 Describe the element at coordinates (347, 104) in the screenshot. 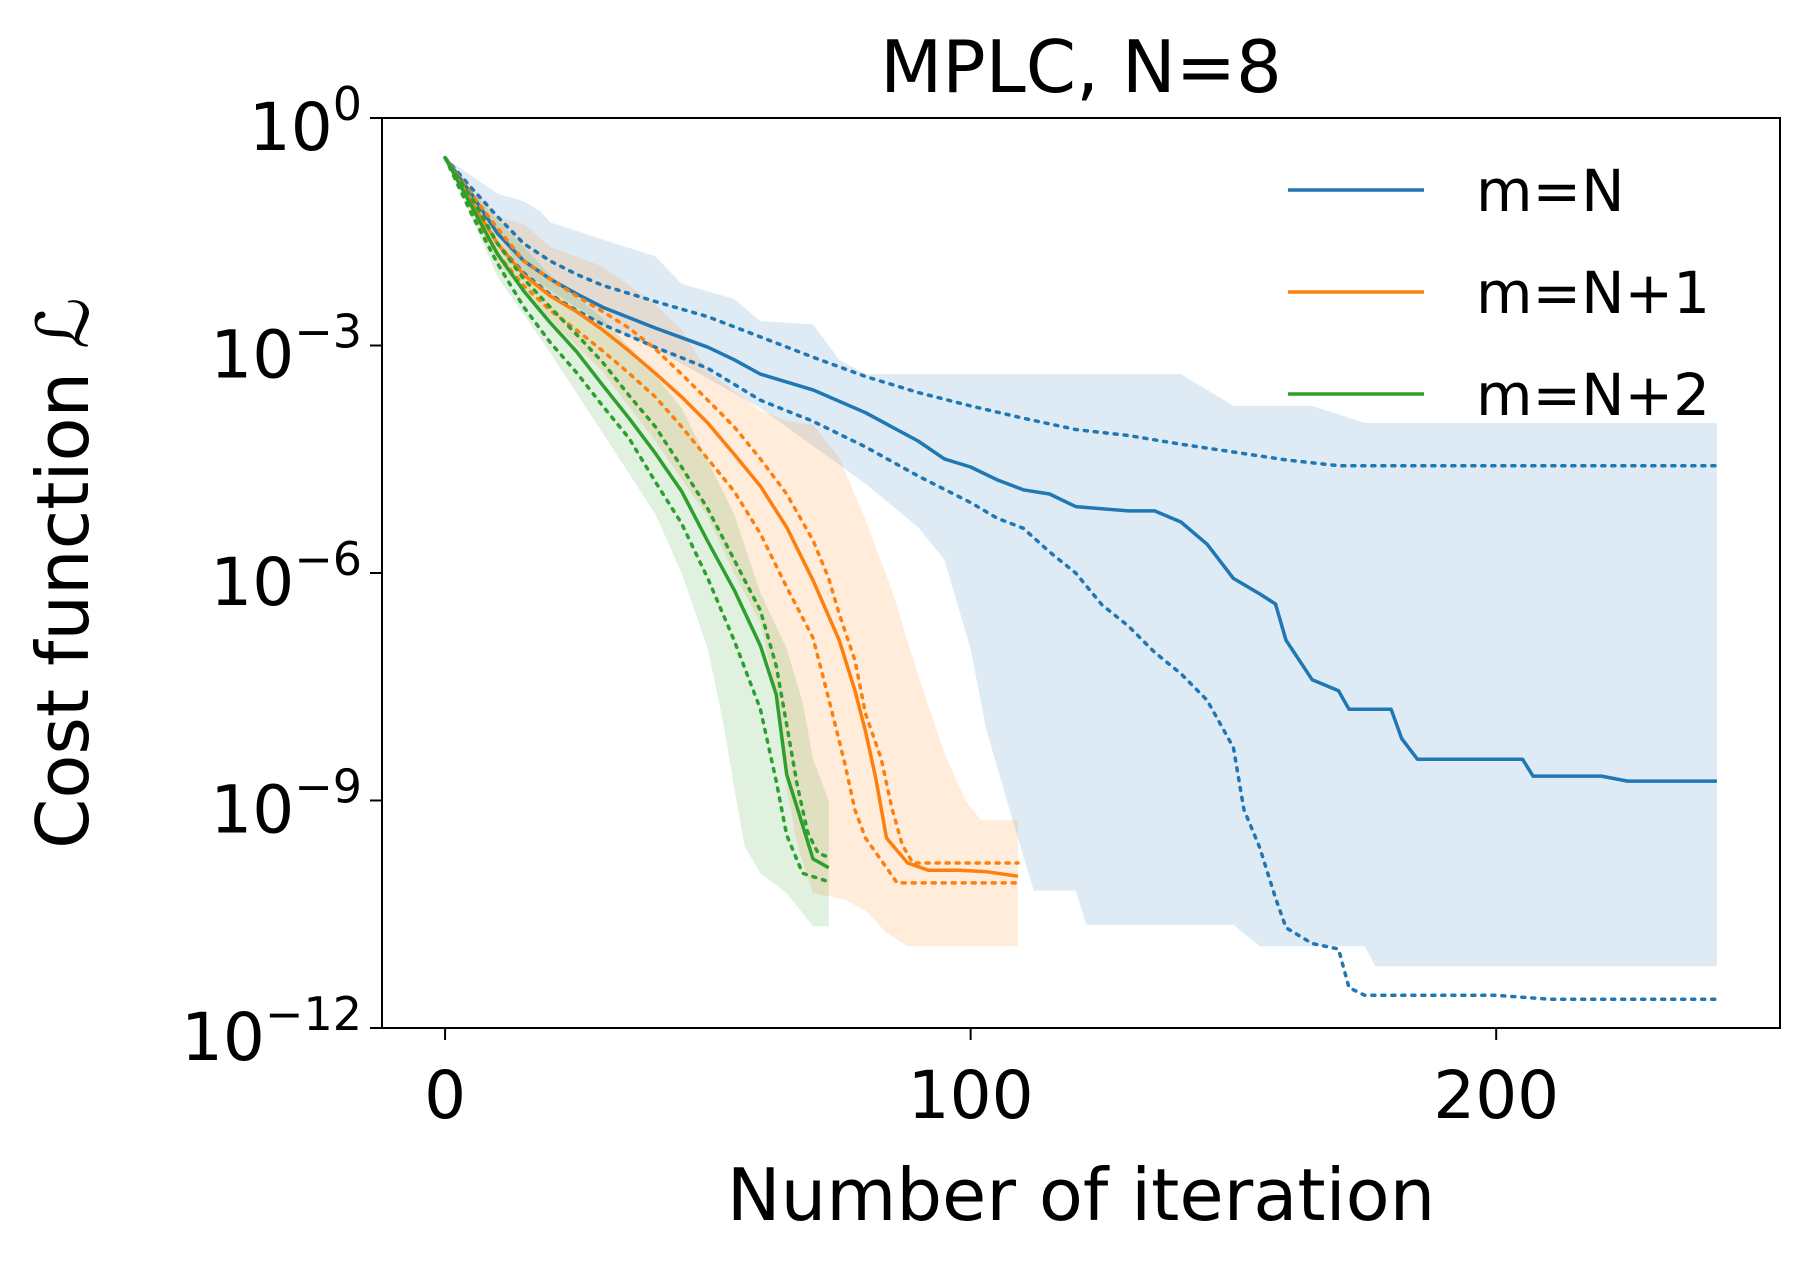

I see `y-tick-exponent: 0` at that location.